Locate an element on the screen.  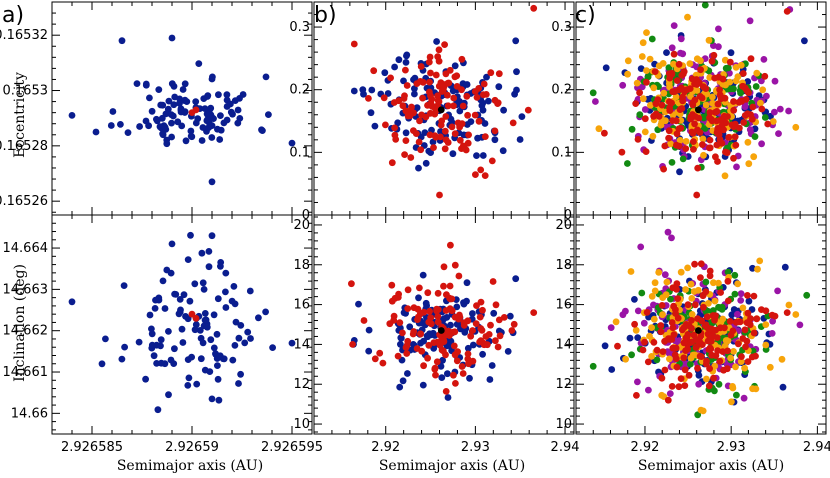
y-tick-label: 14.66 is located at coordinates (29, 413).